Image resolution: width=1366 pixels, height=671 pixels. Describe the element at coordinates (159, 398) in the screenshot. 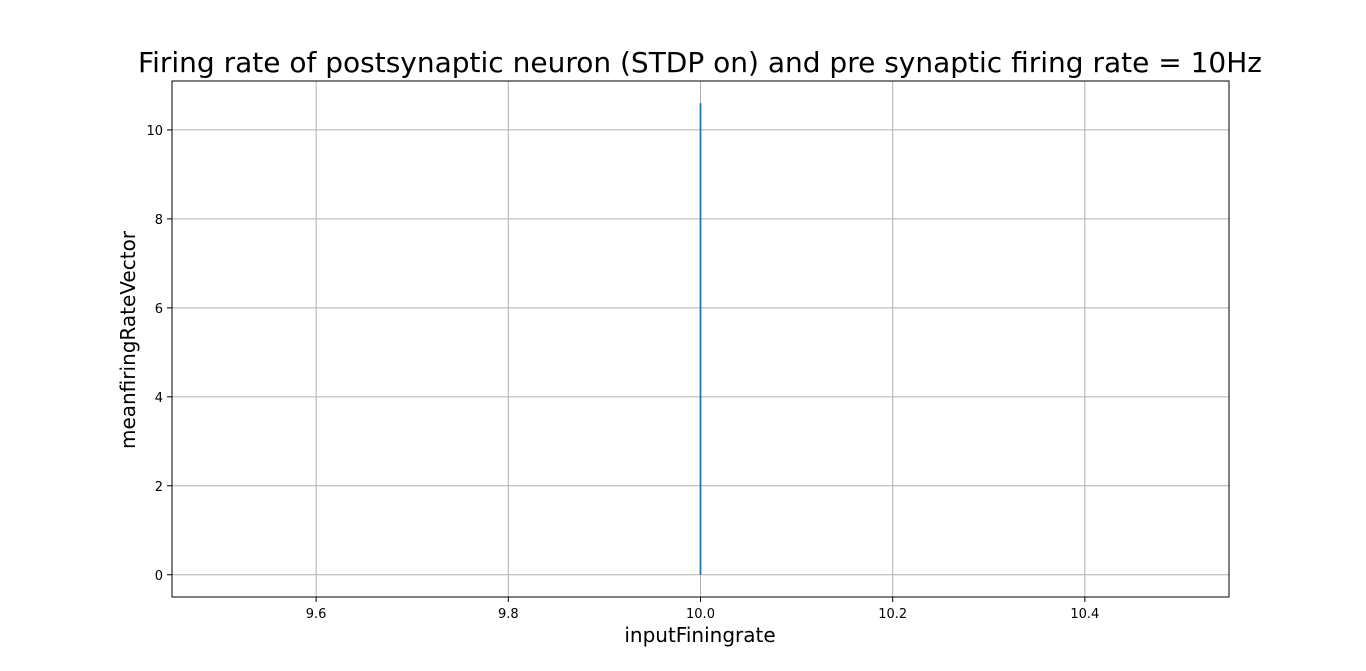

I see `y-tick-label: 4` at that location.